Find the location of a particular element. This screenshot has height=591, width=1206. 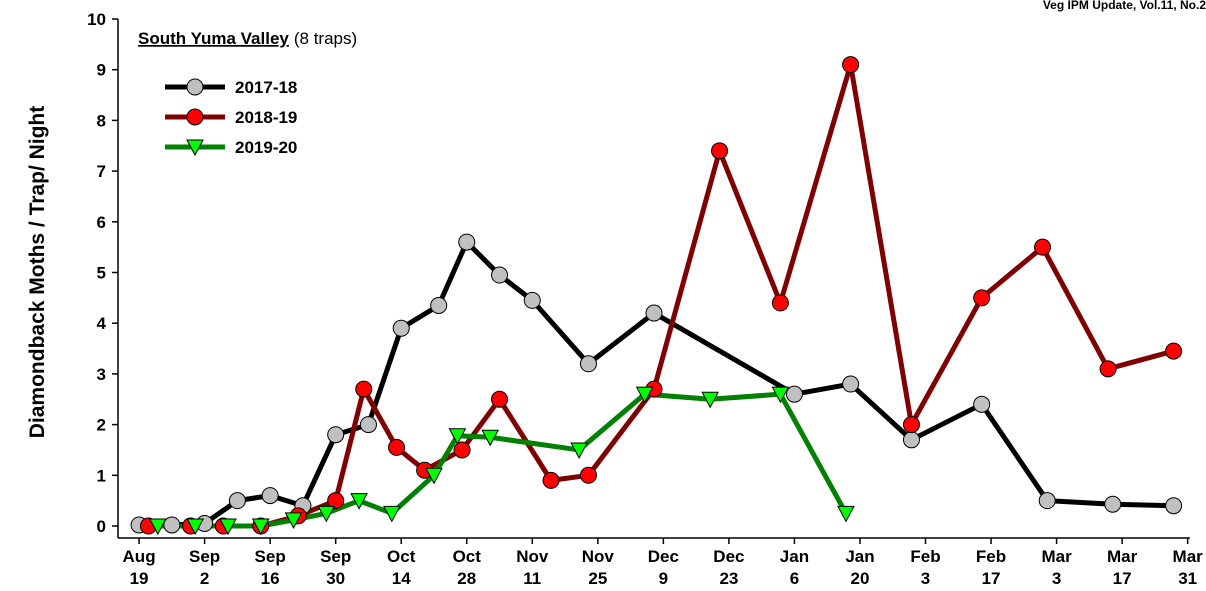

x-tick-label: Feb 17 is located at coordinates (991, 567).